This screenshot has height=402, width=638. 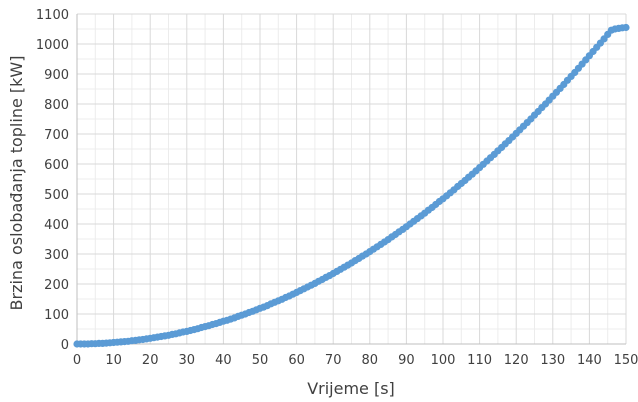 What do you see at coordinates (113, 360) in the screenshot?
I see `x-tick-label: 10` at bounding box center [113, 360].